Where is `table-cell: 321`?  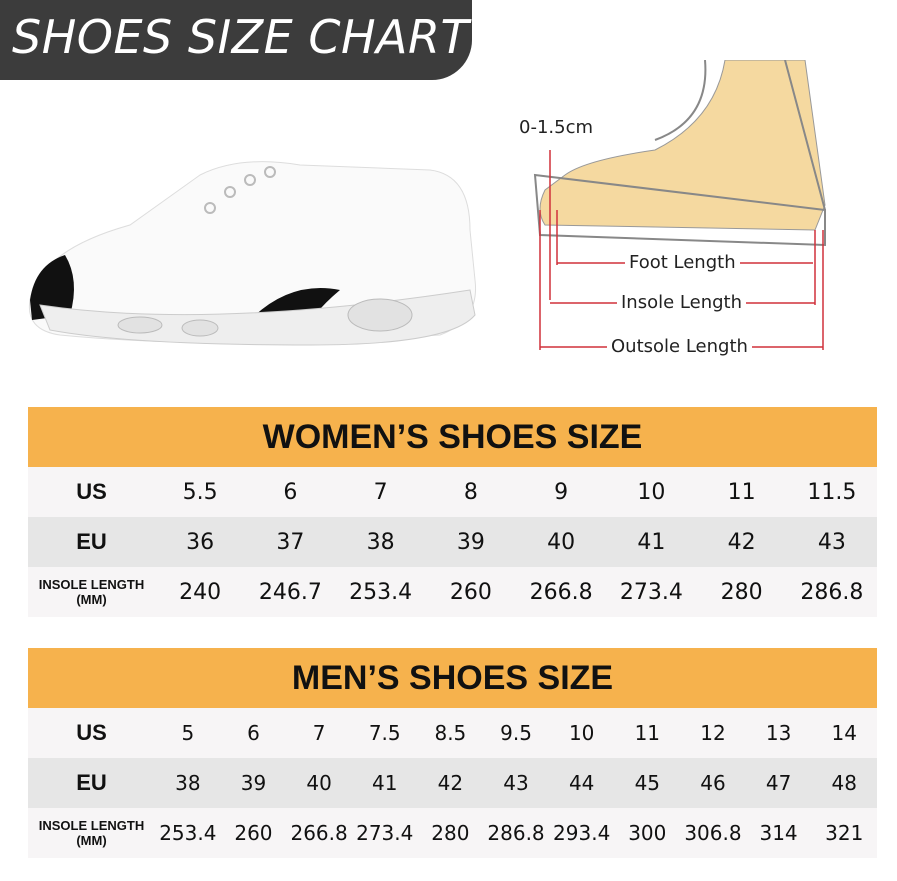 table-cell: 321 is located at coordinates (844, 833).